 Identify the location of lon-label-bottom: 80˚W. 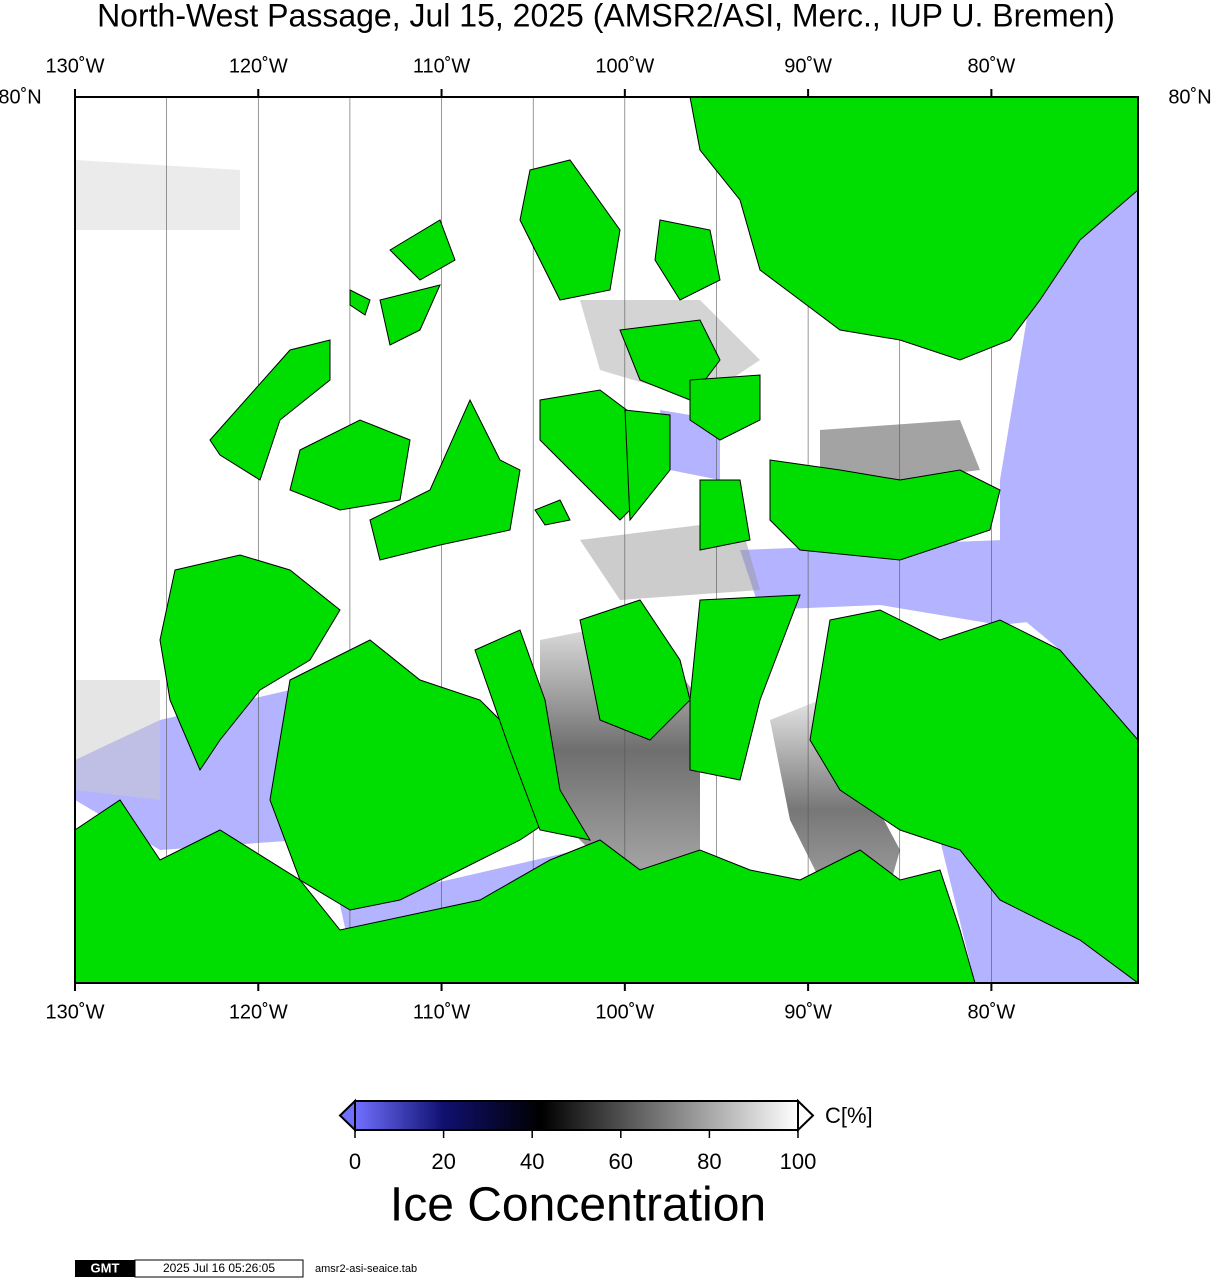
(991, 1012).